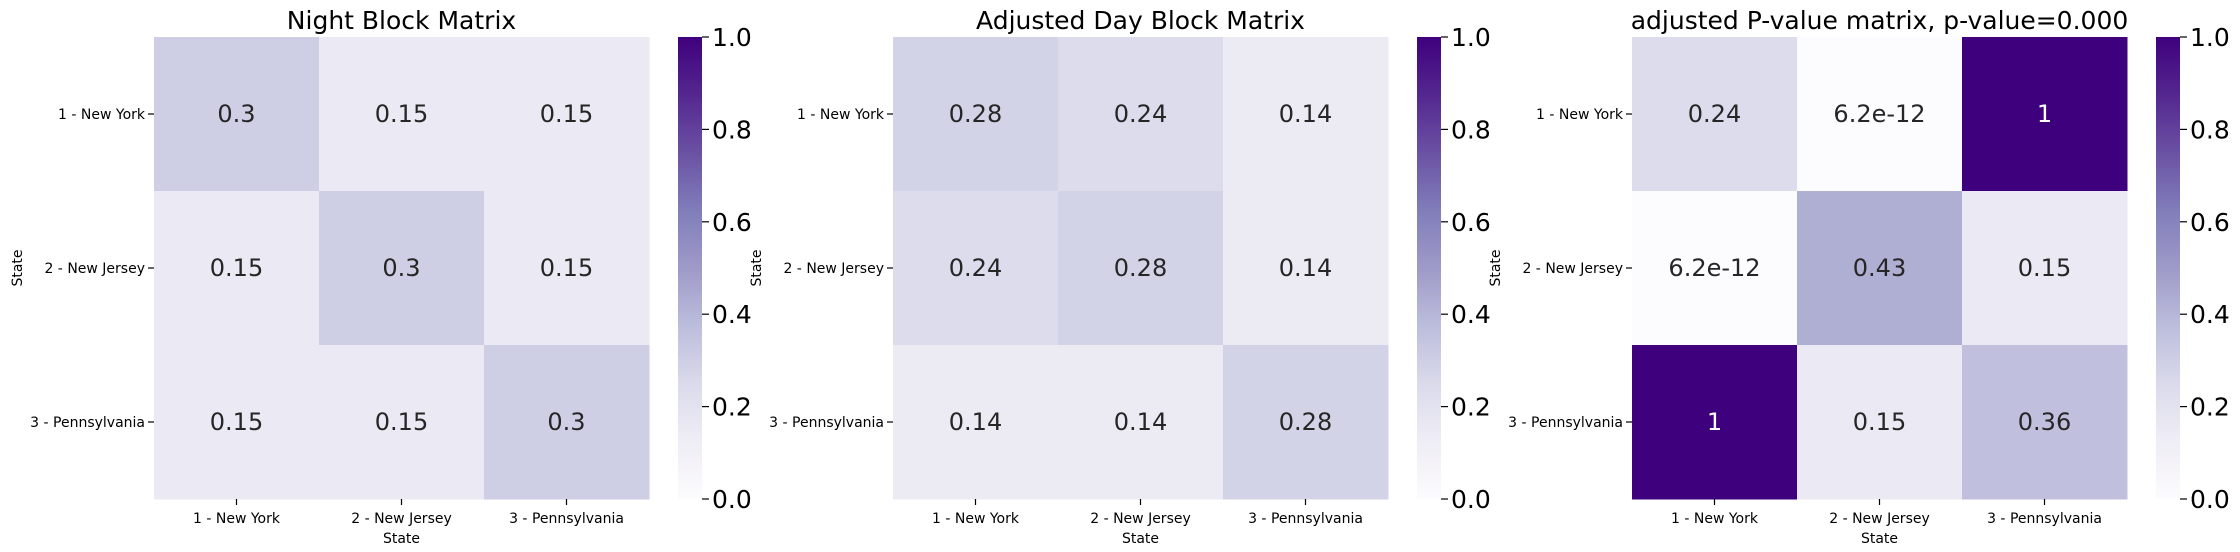  Describe the element at coordinates (401, 20) in the screenshot. I see `chart-title: Night Block Matrix` at that location.